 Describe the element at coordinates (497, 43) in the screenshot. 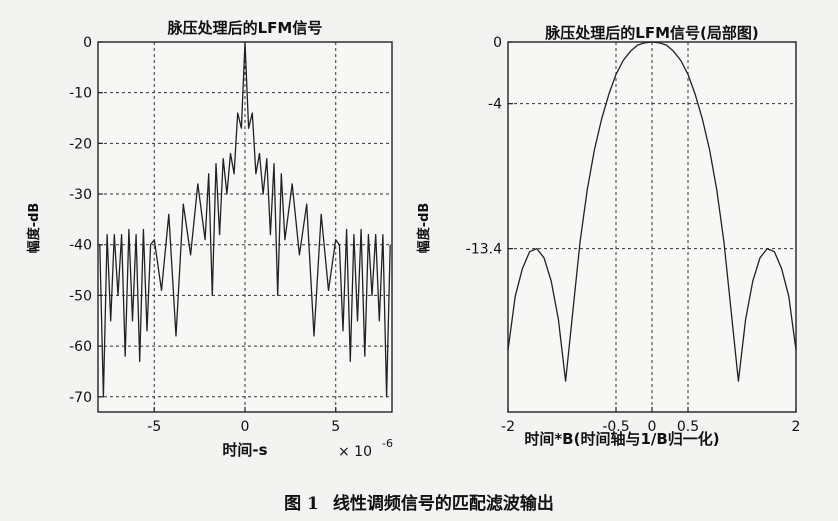

I see `chart2-ytick-label-0: 0` at that location.